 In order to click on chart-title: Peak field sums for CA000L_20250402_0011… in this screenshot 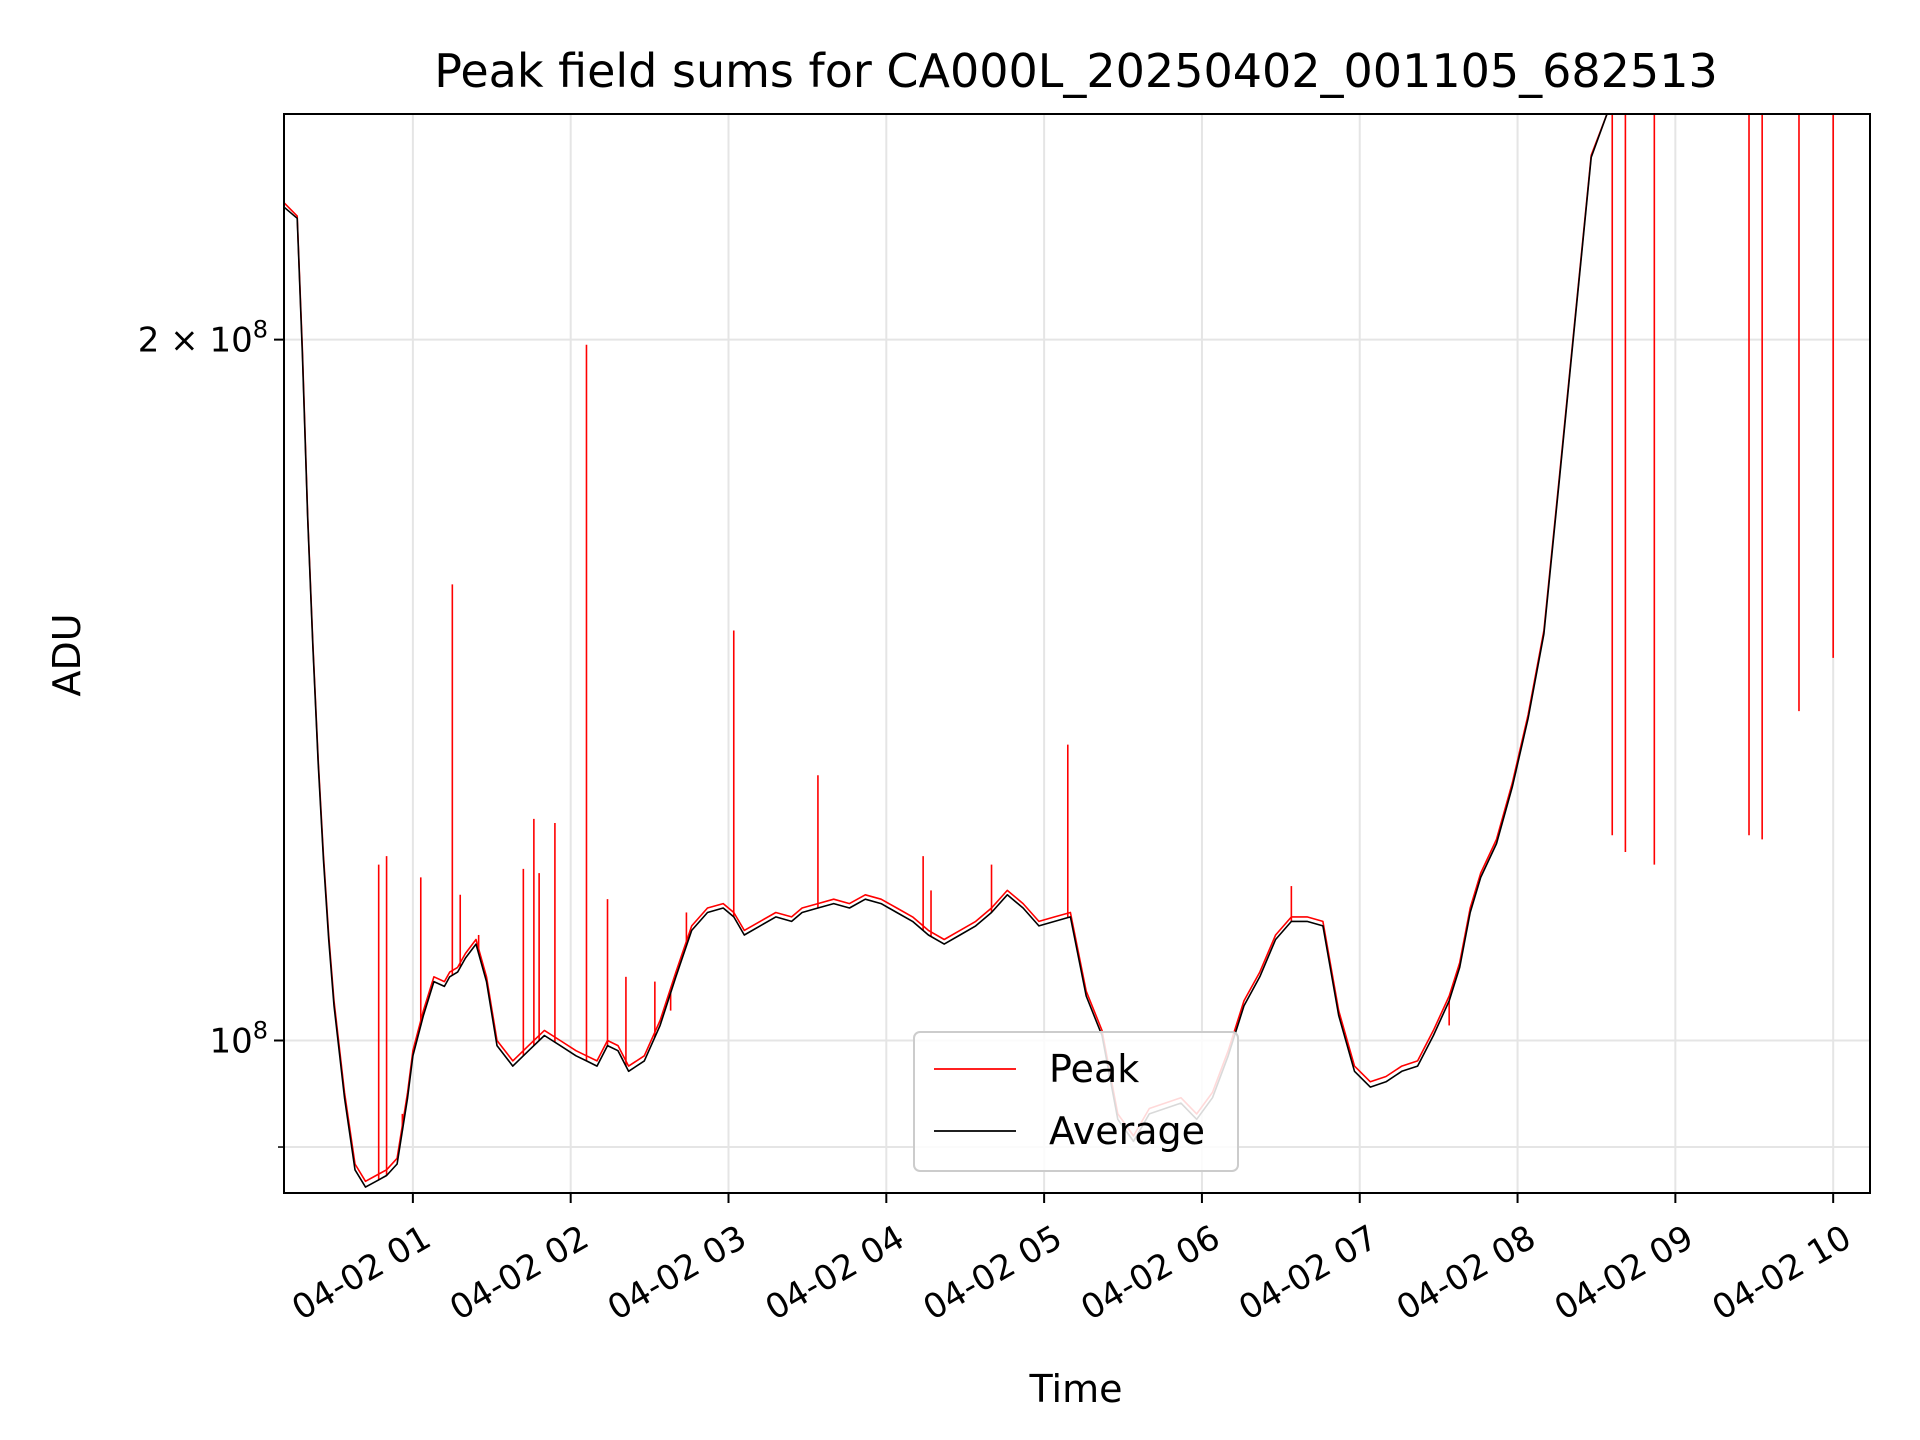, I will do `click(1075, 71)`.